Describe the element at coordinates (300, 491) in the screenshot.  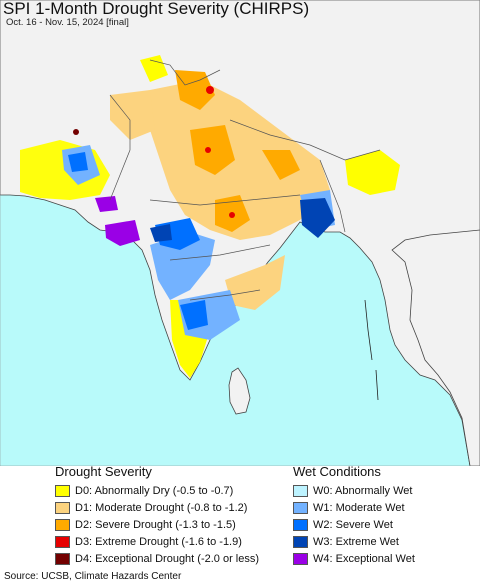
I see `swatch-w0` at that location.